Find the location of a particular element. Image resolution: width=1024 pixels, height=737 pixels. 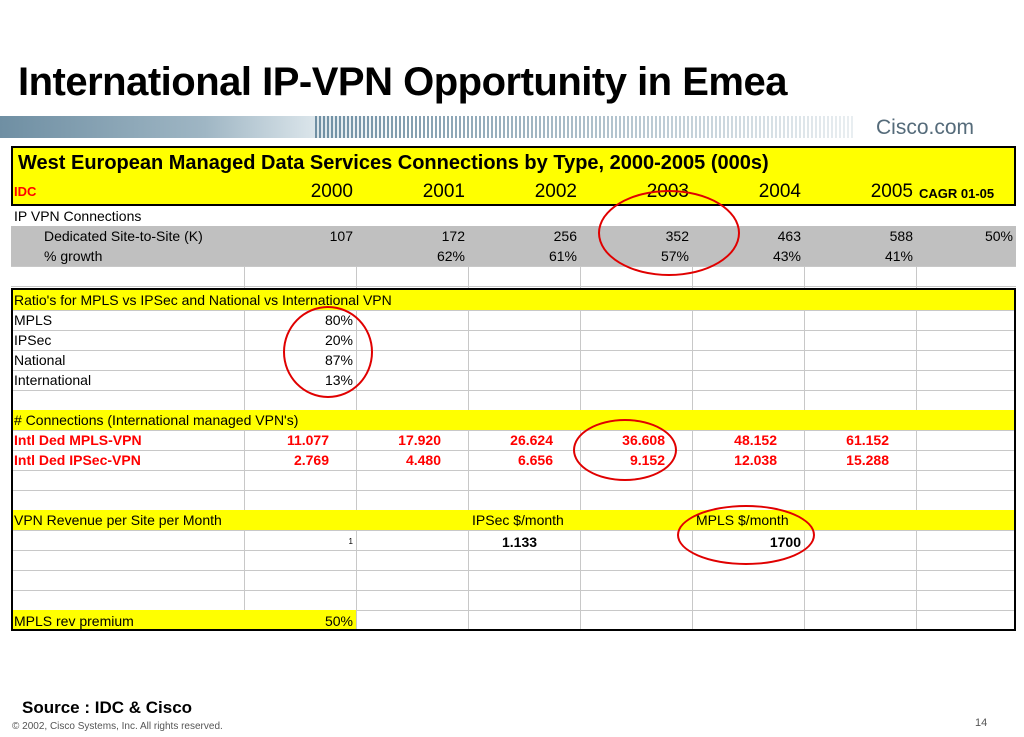

highlight-circle-mpls-month is located at coordinates (746, 535).